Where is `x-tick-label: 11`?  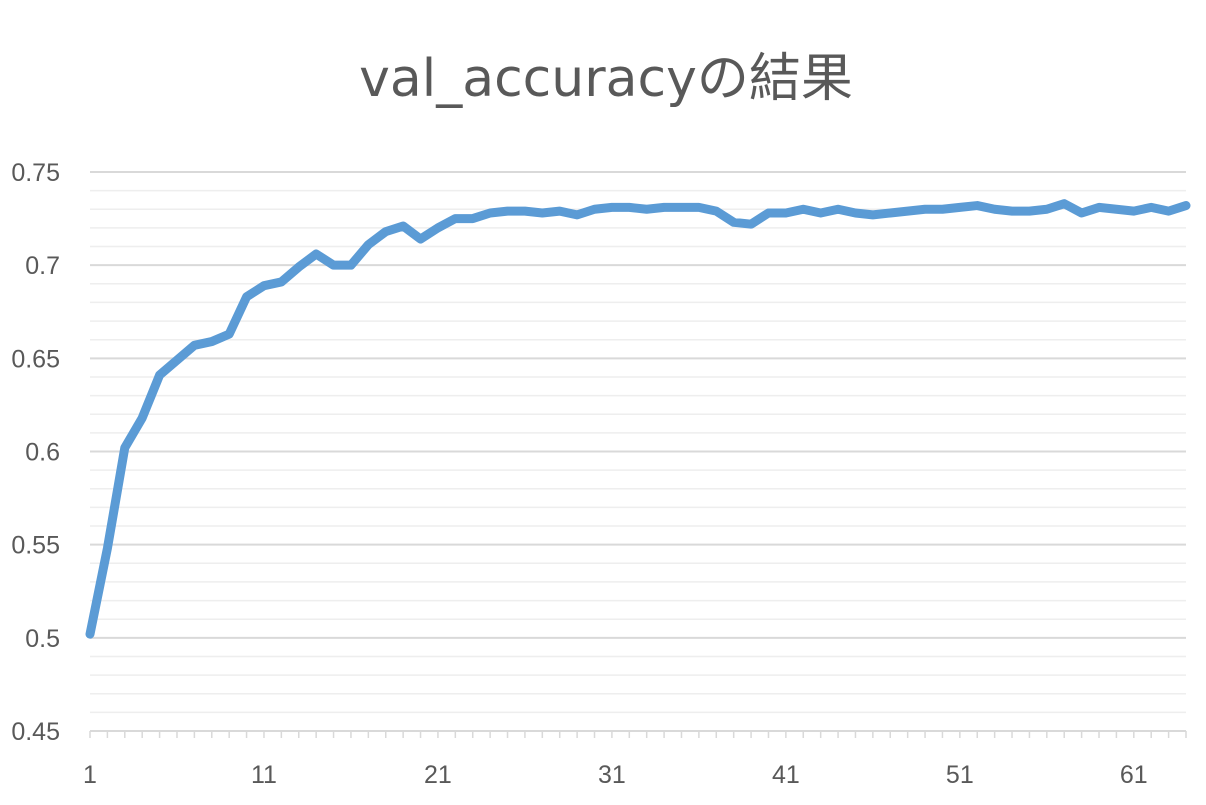
x-tick-label: 11 is located at coordinates (264, 775).